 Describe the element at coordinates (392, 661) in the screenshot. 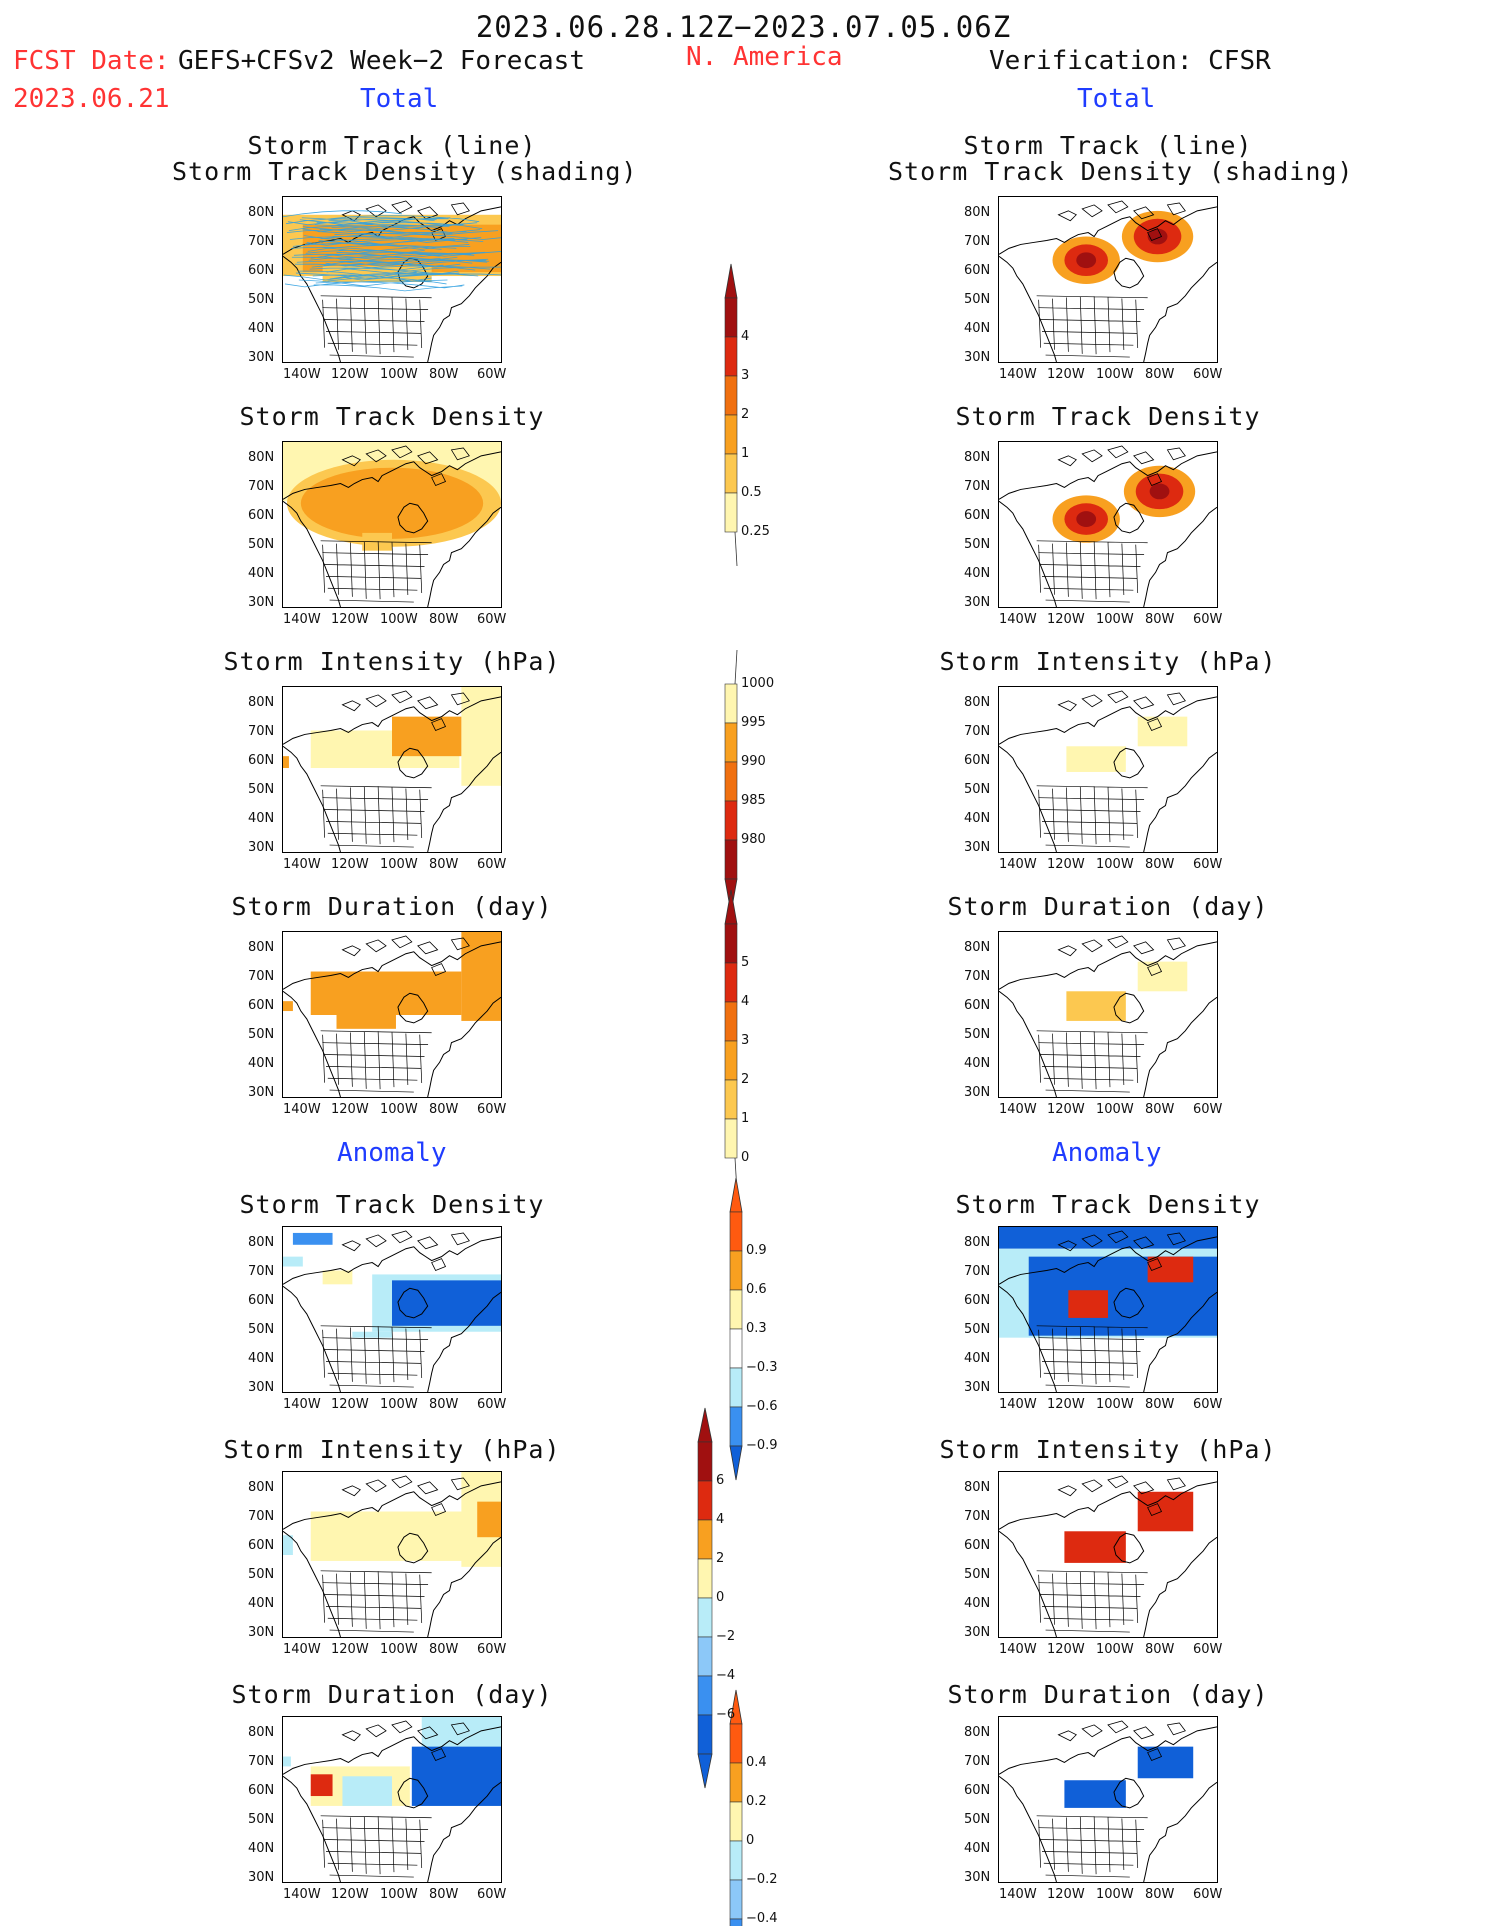

I see `panel-title-intensity-total-left: Storm Intensity (hPa)` at that location.